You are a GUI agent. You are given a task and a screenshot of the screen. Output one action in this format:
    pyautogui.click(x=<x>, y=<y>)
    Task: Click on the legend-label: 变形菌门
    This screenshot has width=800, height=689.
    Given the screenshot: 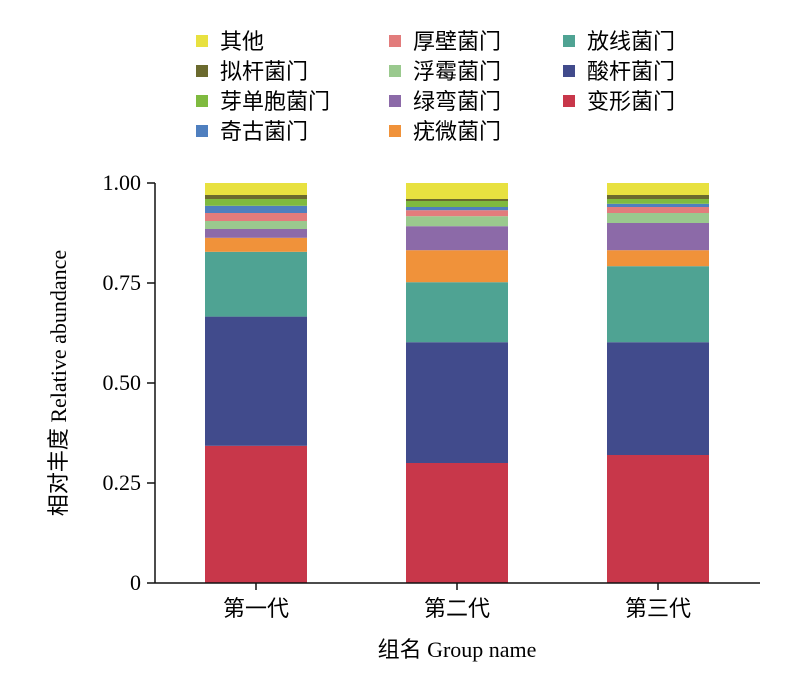 What is the action you would take?
    pyautogui.click(x=631, y=102)
    